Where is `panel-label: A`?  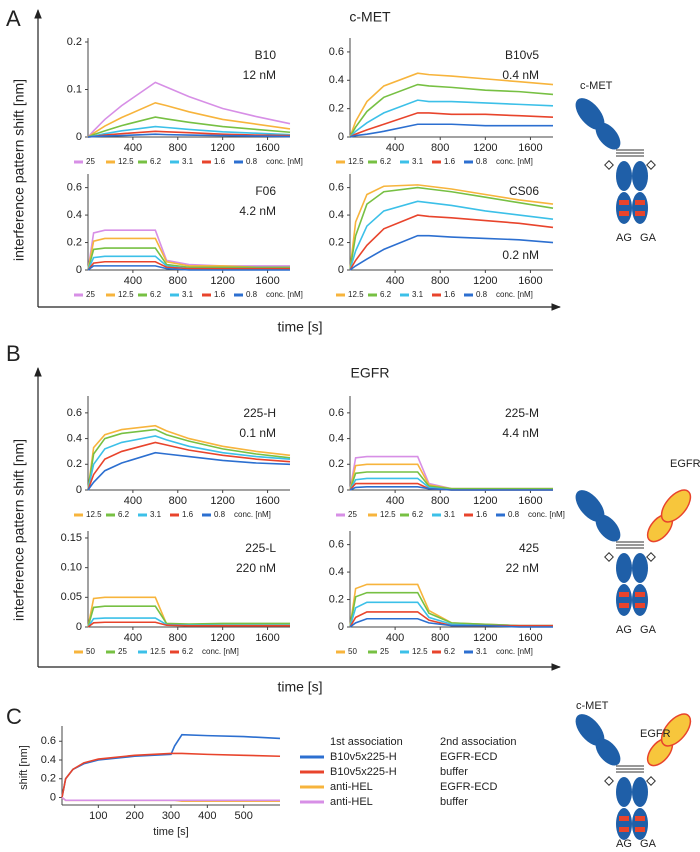 panel-label: A is located at coordinates (13, 18).